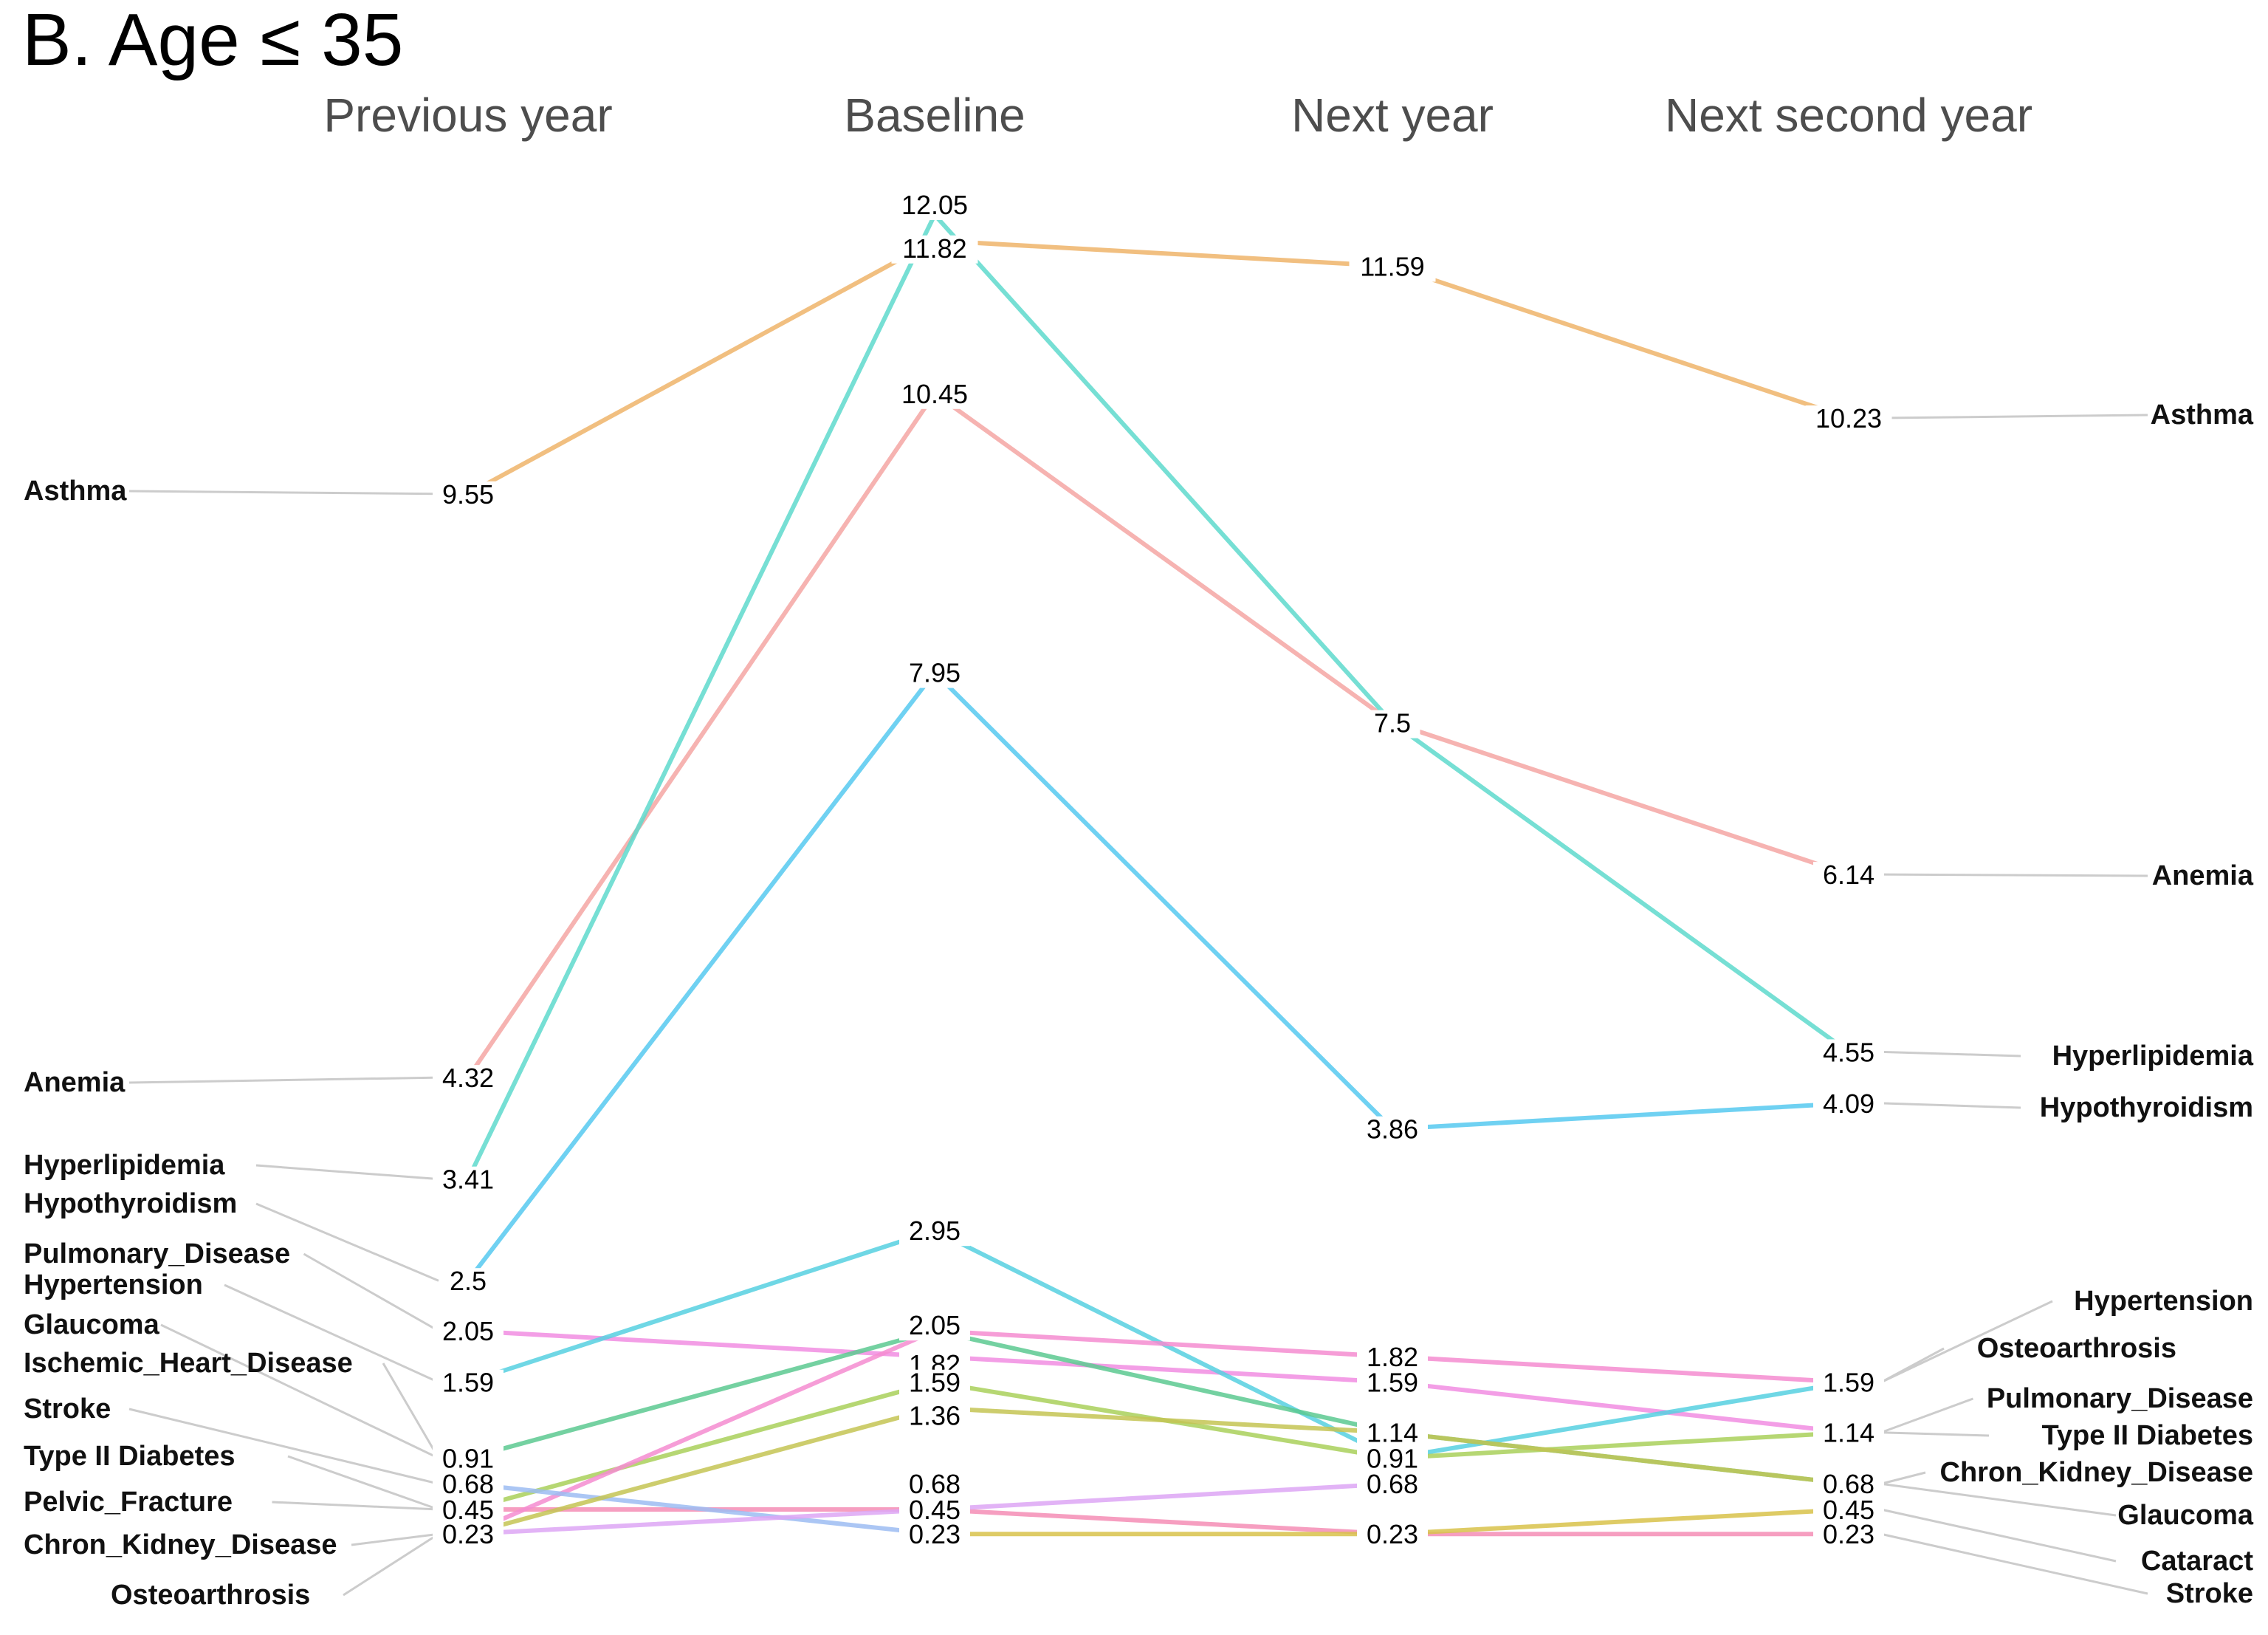 The image size is (2268, 1635). Describe the element at coordinates (2120, 1398) in the screenshot. I see `right-label-pulmonary-disease: Pulmonary_Disease` at that location.